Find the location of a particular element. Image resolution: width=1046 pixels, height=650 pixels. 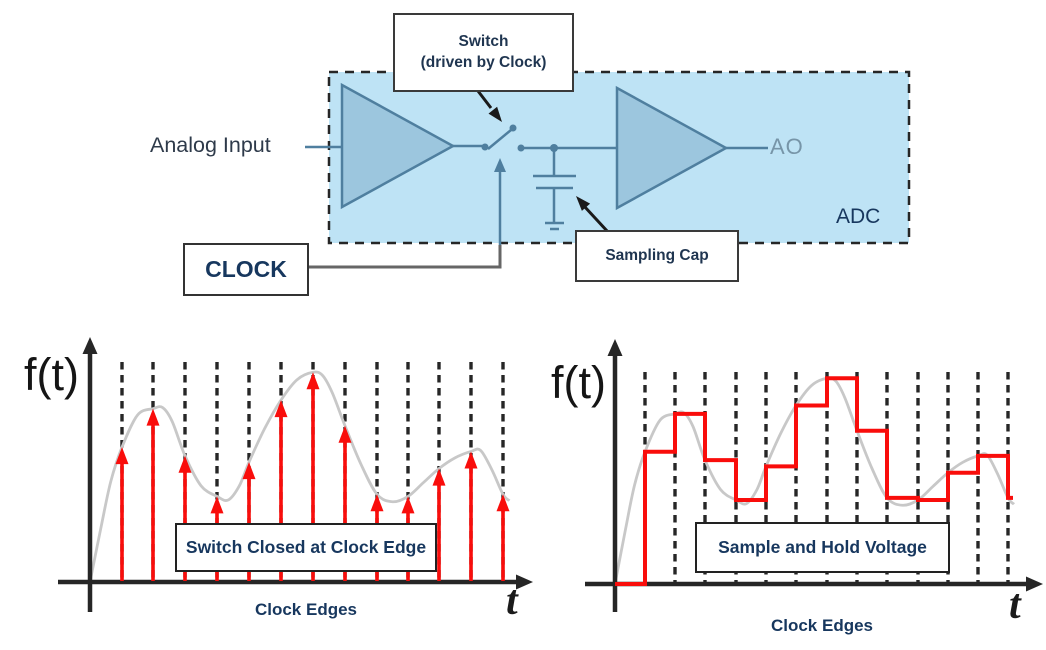

annotation-box-left: Switch Closed at Clock Edge is located at coordinates (306, 547).